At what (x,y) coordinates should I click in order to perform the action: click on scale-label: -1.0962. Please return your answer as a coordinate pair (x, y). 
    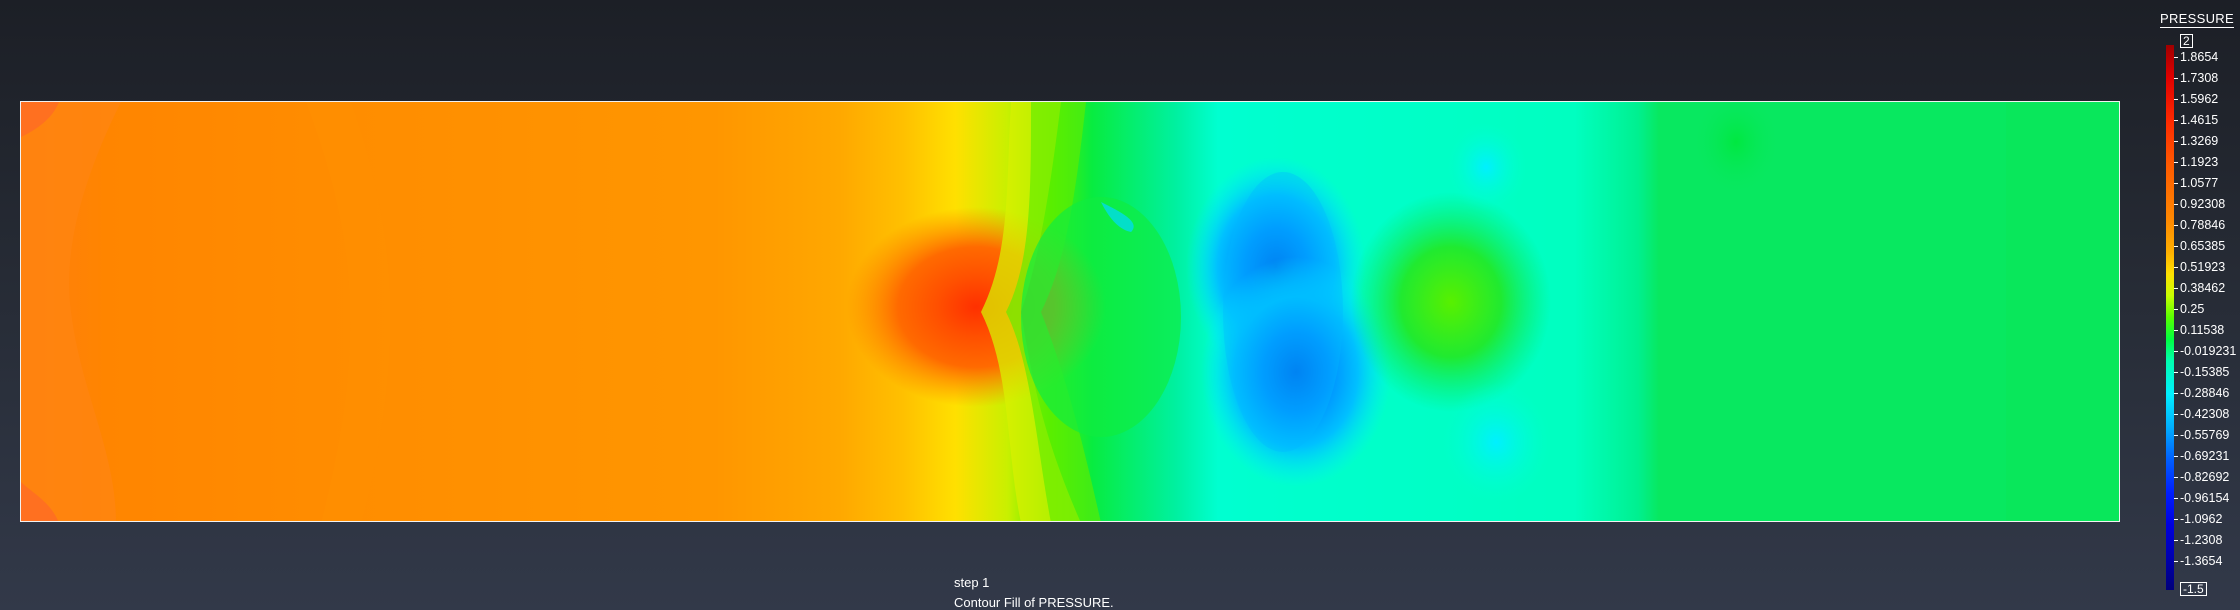
    Looking at the image, I should click on (2198, 519).